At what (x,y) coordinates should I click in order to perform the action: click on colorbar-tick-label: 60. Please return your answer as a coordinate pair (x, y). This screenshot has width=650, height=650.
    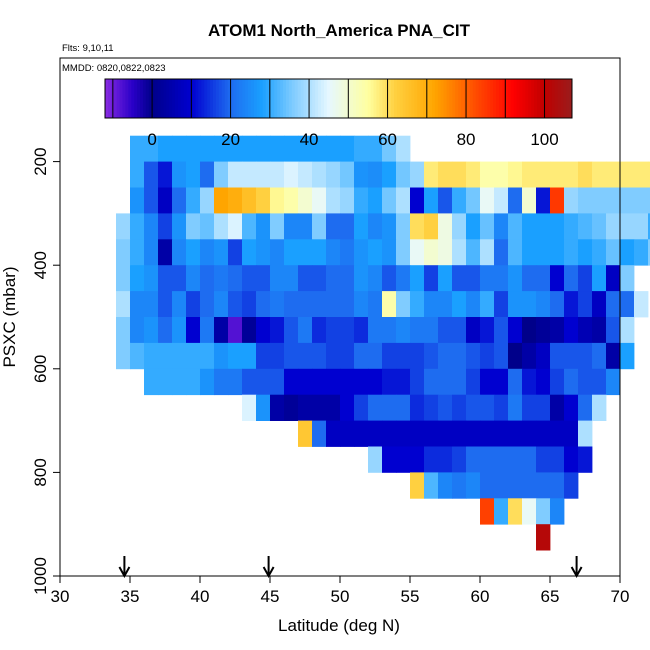
    Looking at the image, I should click on (387, 139).